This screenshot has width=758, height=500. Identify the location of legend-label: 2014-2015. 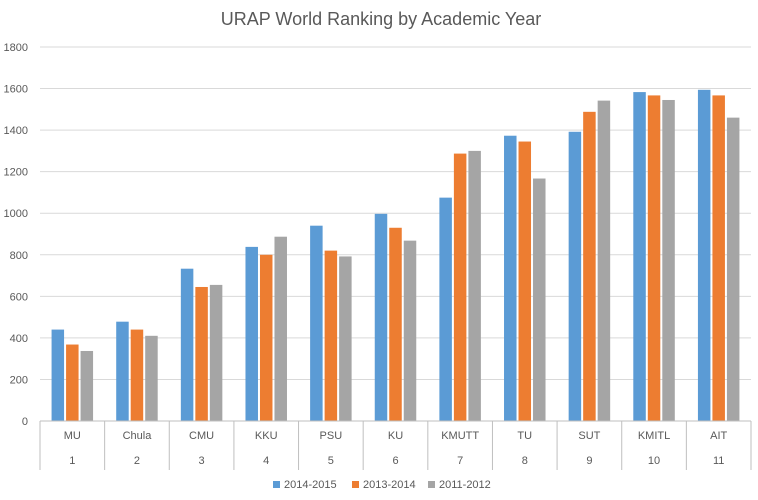
(310, 485).